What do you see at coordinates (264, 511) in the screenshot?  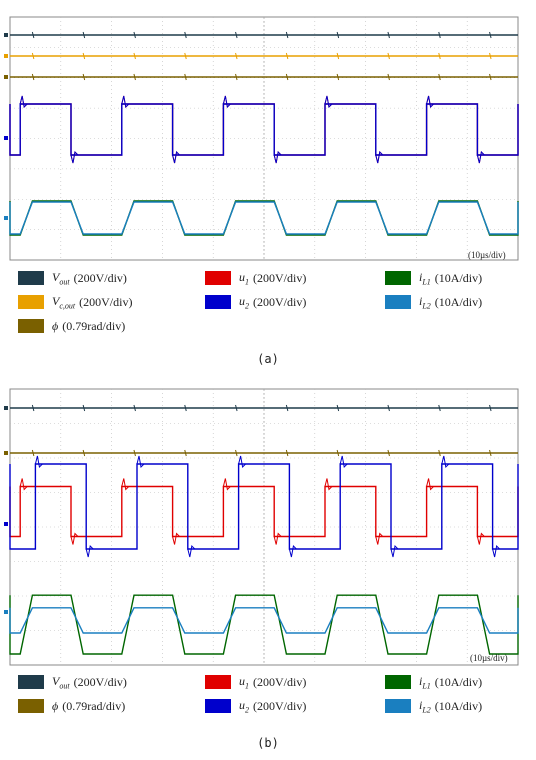 I see `trace-u1` at bounding box center [264, 511].